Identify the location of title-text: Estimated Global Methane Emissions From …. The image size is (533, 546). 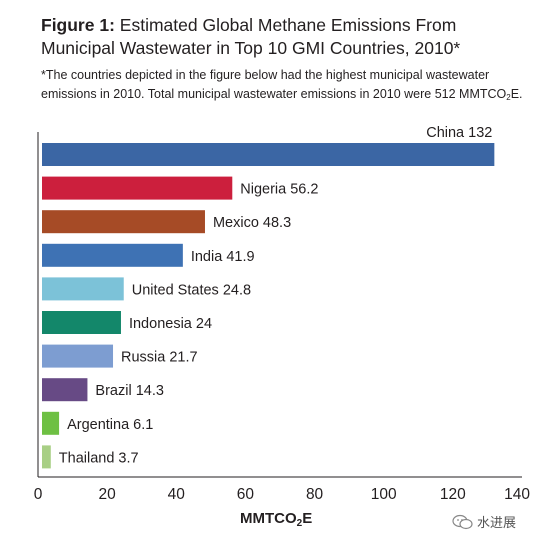
(251, 36).